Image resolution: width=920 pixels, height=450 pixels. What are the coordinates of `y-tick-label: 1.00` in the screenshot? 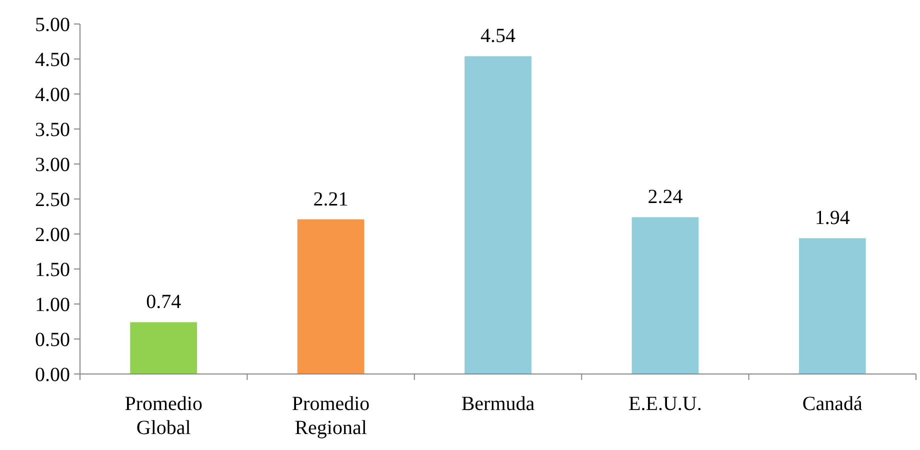 It's located at (52, 305).